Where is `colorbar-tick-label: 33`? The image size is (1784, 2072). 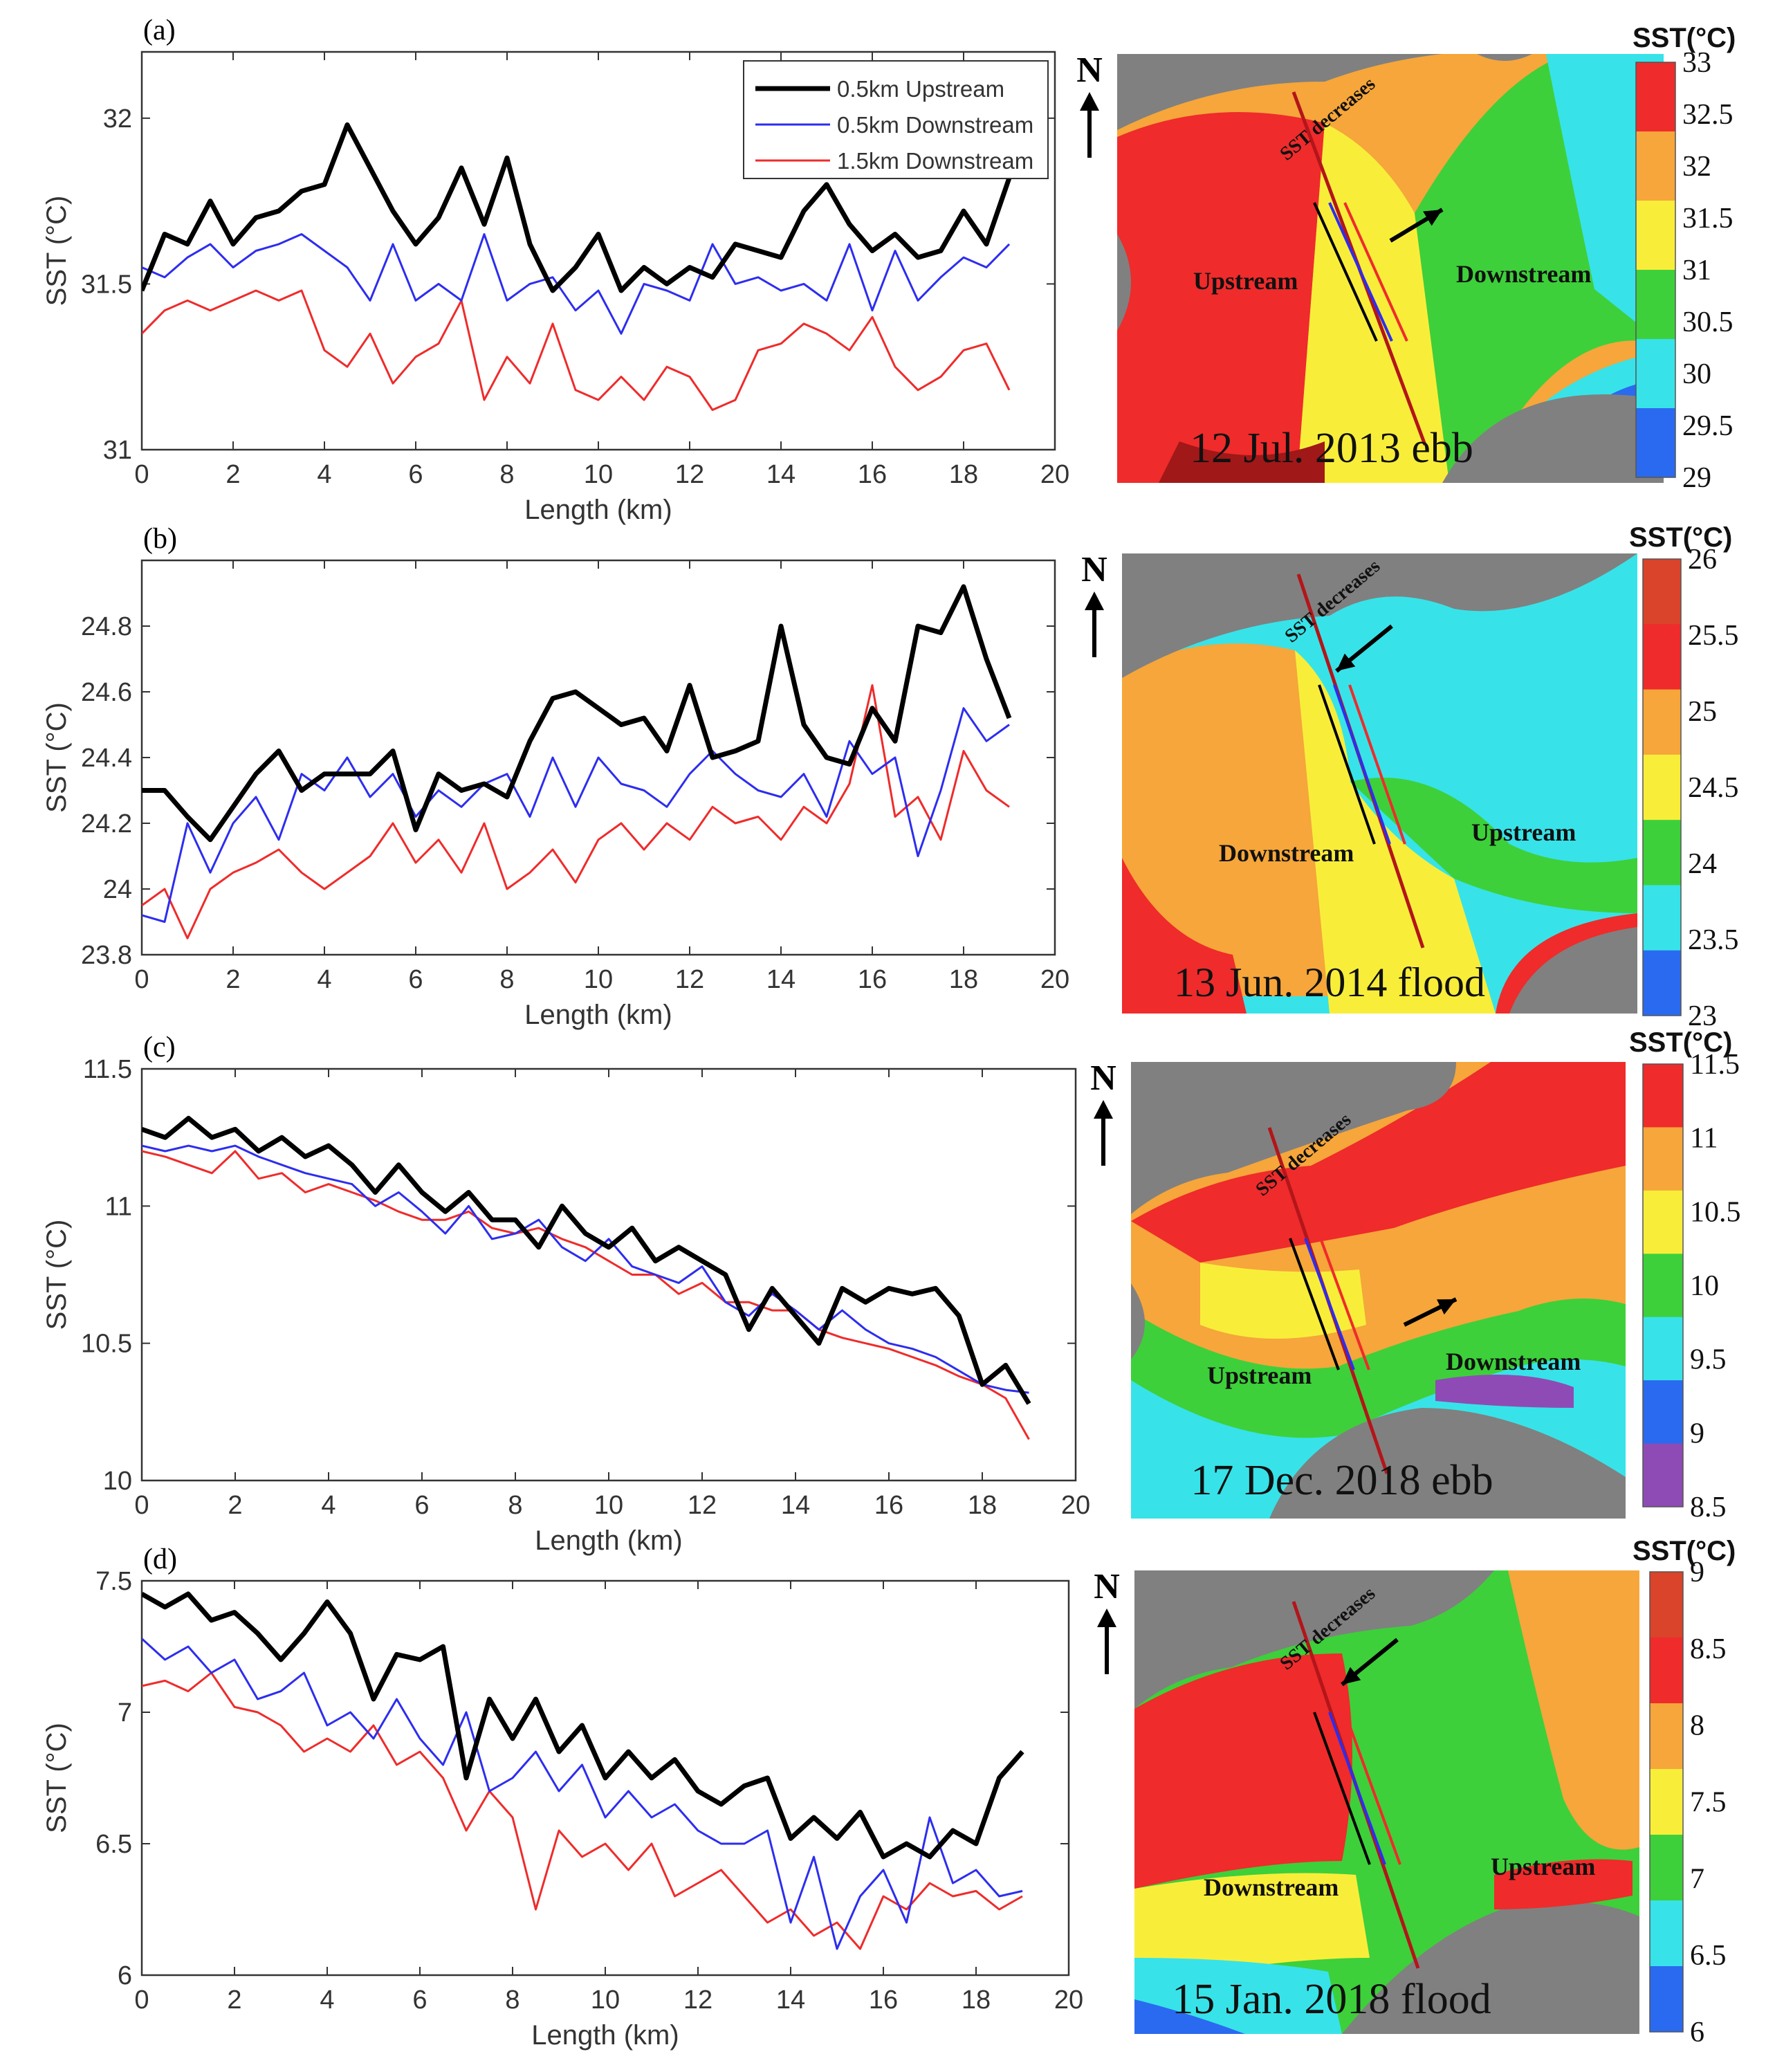 colorbar-tick-label: 33 is located at coordinates (1696, 63).